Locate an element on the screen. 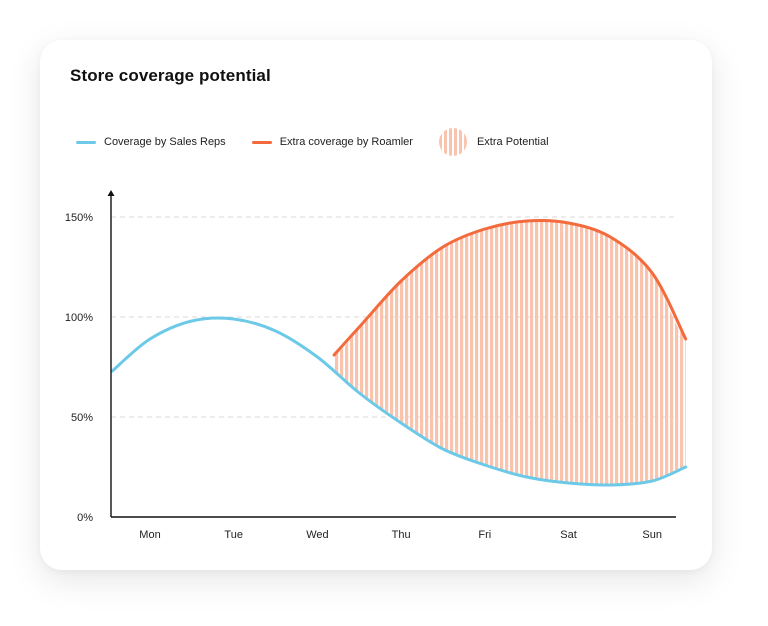 This screenshot has width=768, height=626. legend-label-sales-reps: Coverage by Sales Reps is located at coordinates (165, 142).